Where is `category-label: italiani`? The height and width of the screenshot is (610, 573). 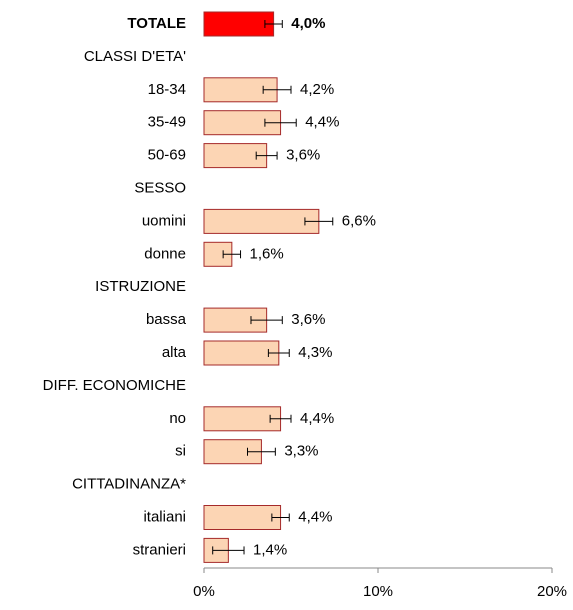
category-label: italiani is located at coordinates (164, 516).